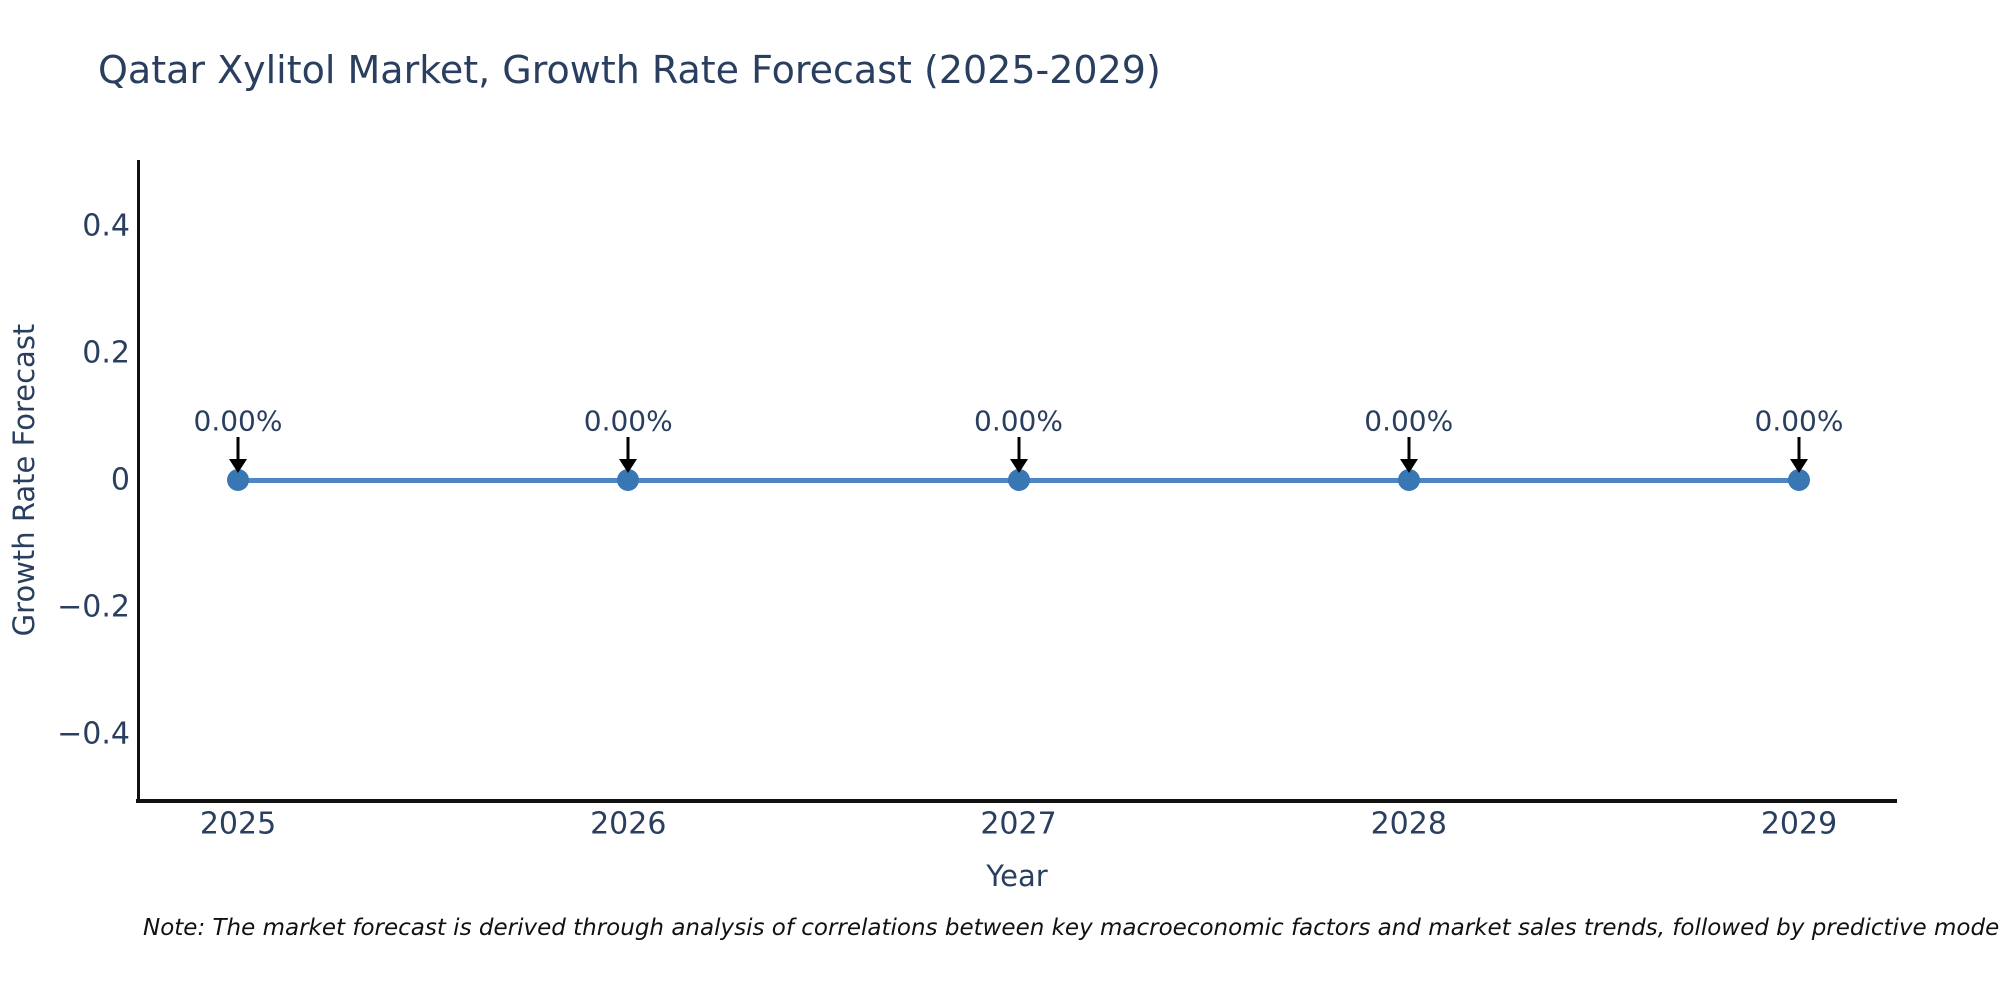 The height and width of the screenshot is (1000, 2000). What do you see at coordinates (1018, 824) in the screenshot?
I see `x-tick-label: 2027` at bounding box center [1018, 824].